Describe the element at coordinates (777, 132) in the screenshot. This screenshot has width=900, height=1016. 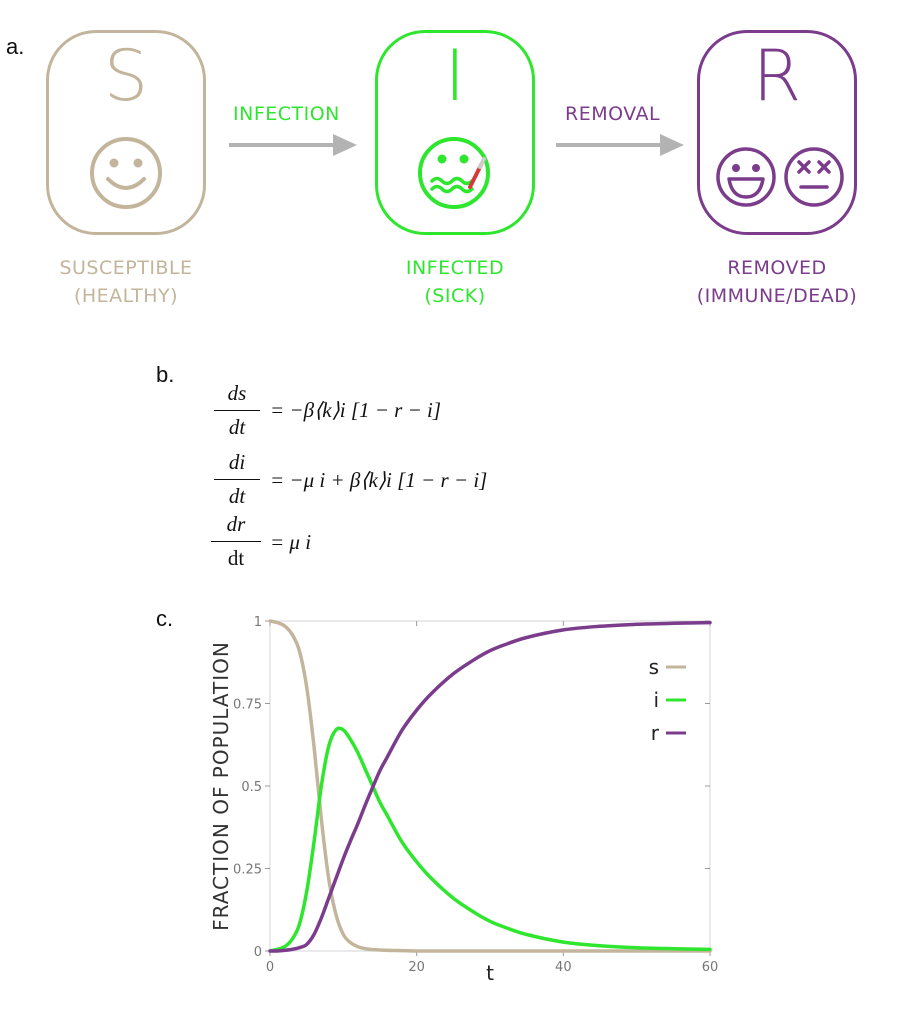
I see `removed-box: R` at that location.